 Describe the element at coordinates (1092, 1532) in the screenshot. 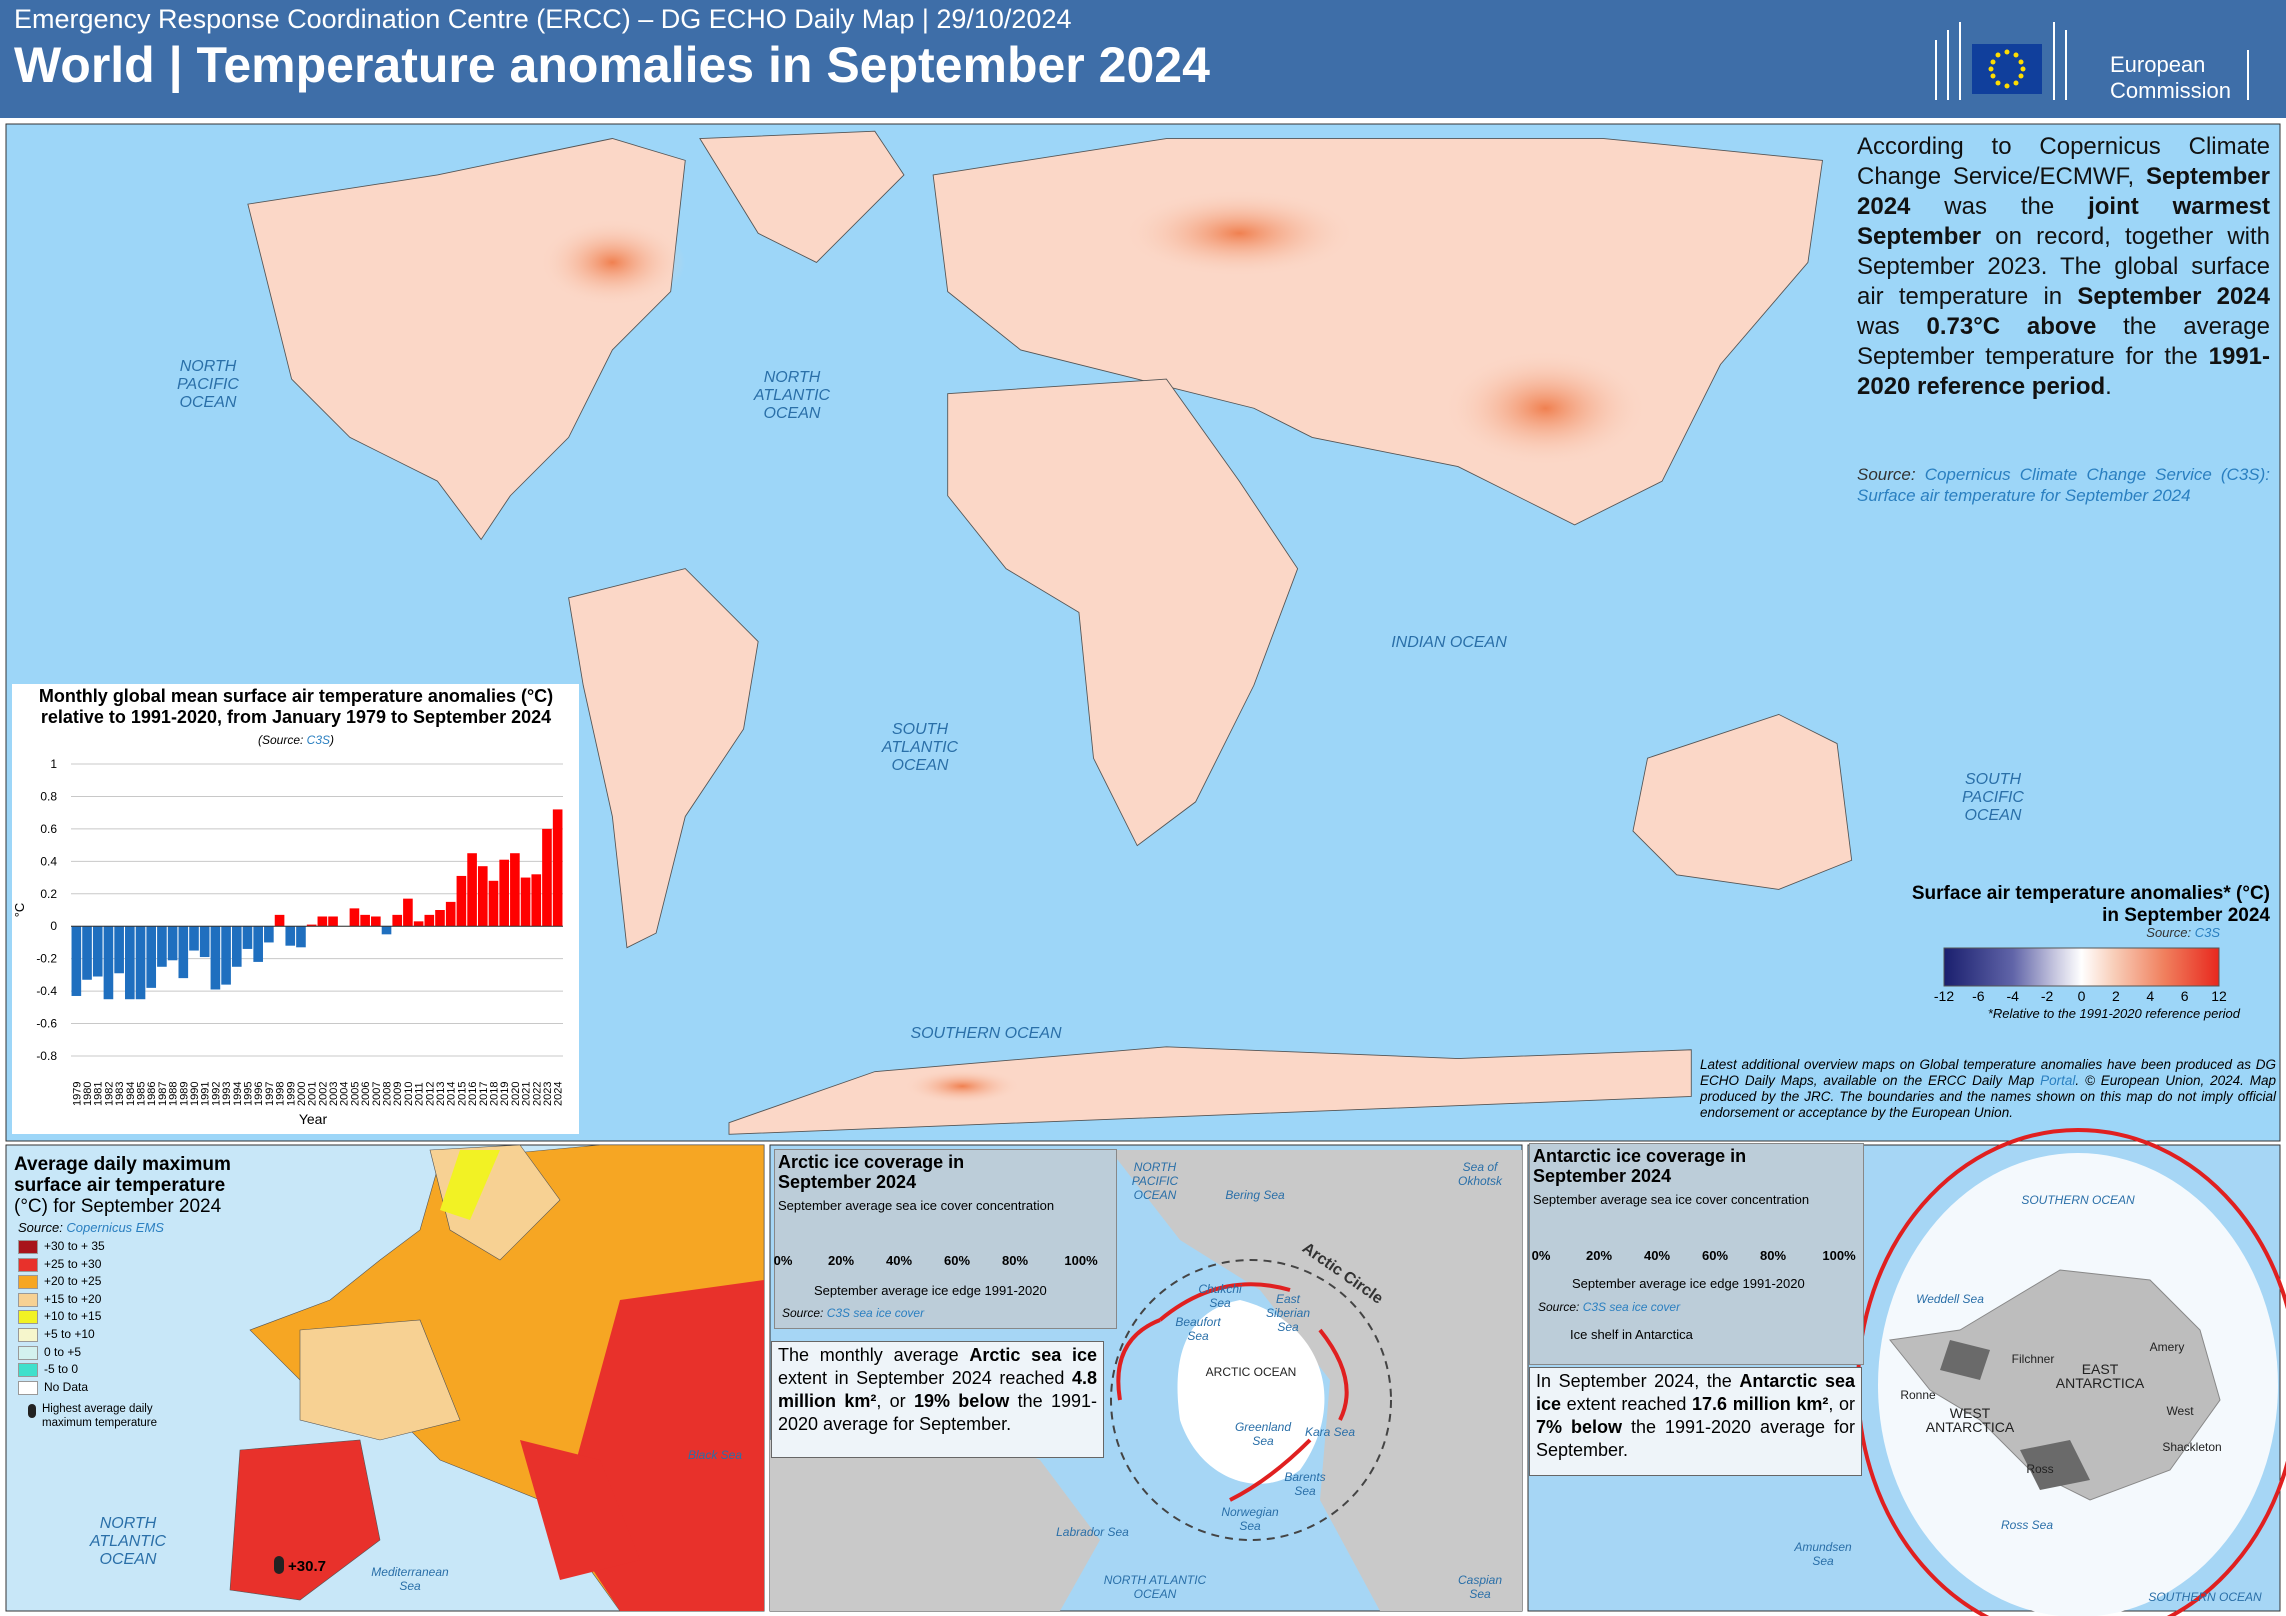

I see `arctic-label: Labrador Sea` at that location.